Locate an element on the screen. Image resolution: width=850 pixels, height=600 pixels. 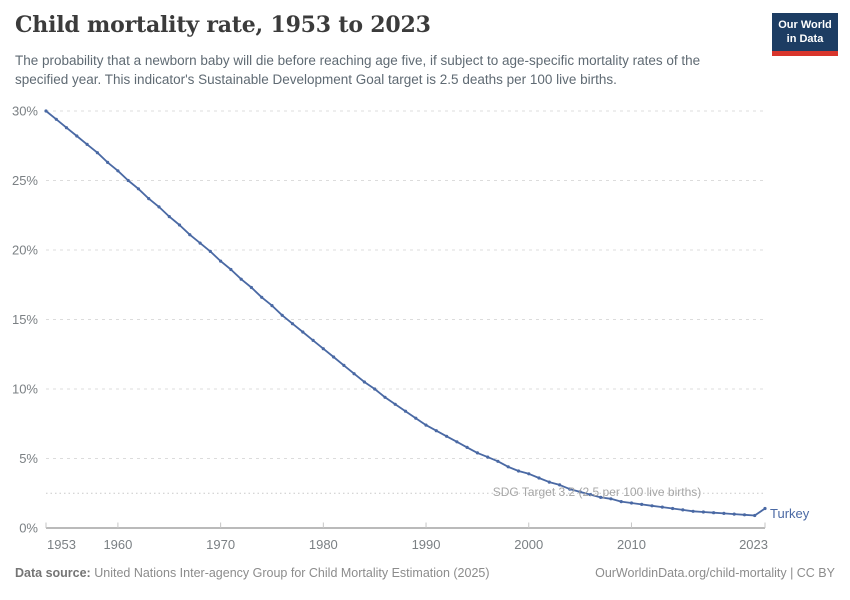
x-axis-tick-label: 2023 is located at coordinates (753, 544).